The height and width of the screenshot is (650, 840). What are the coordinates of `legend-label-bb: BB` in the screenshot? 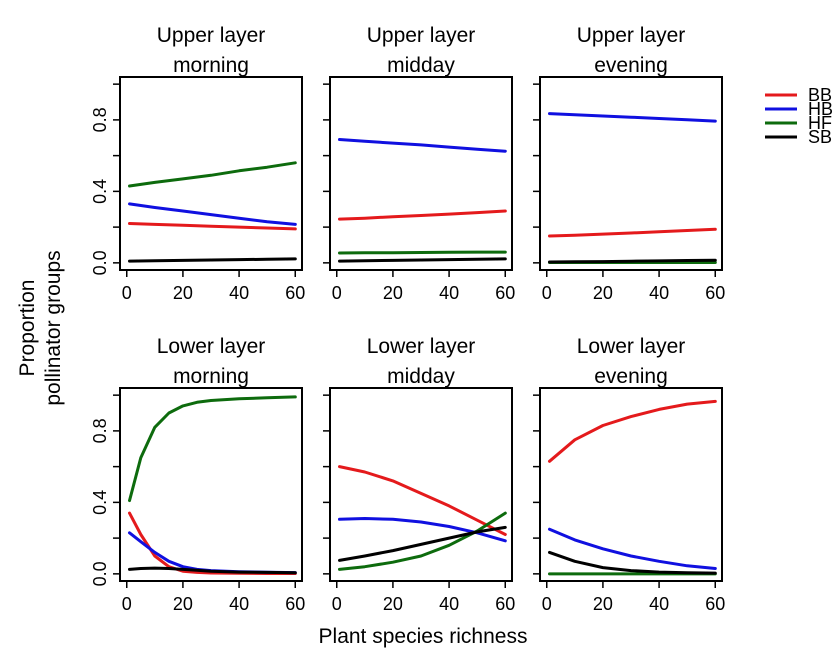 It's located at (820, 95).